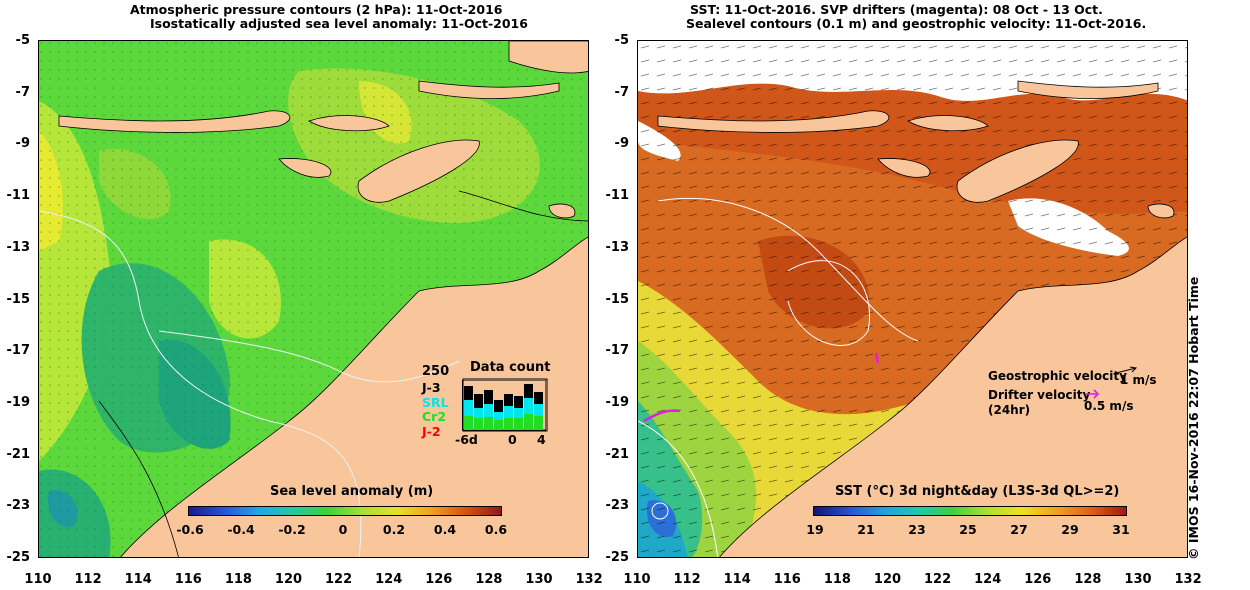 The width and height of the screenshot is (1250, 590). Describe the element at coordinates (1127, 370) in the screenshot. I see `geostrophic-arrow-icon` at that location.